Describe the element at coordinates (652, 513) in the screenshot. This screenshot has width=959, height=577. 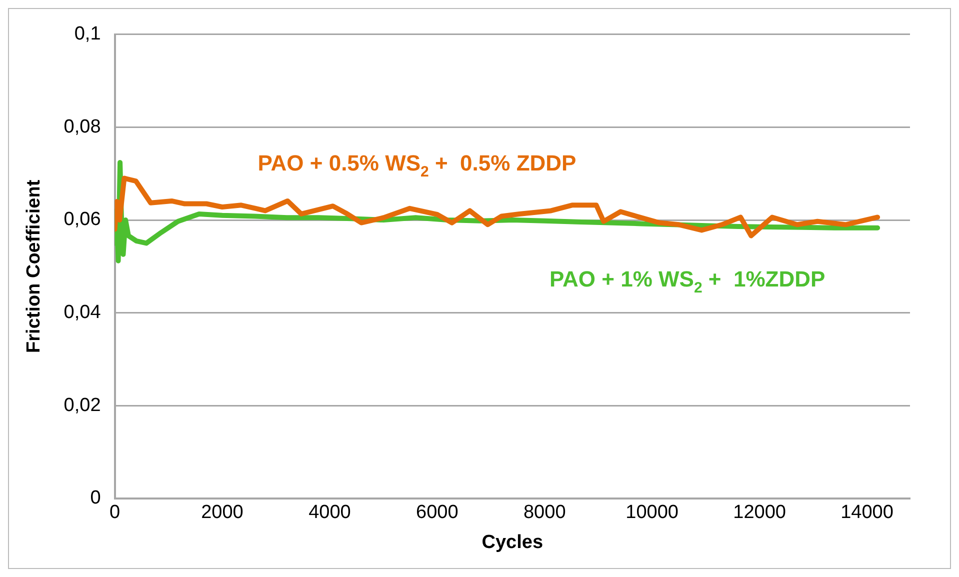
I see `x-tick-label: 10000` at that location.